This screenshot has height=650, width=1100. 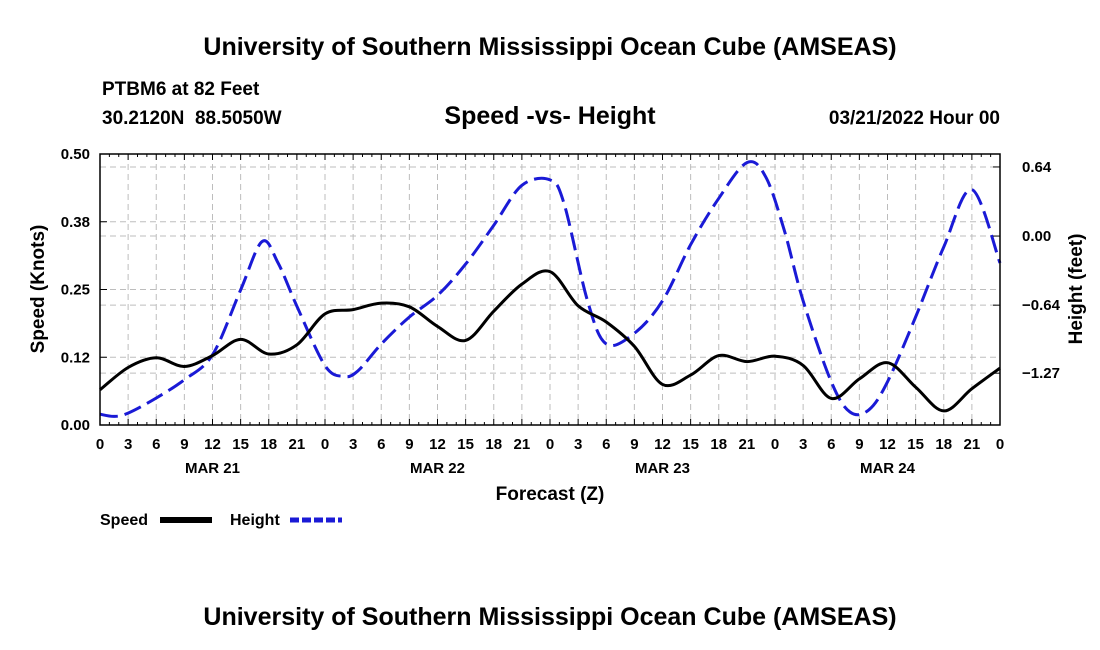 What do you see at coordinates (181, 89) in the screenshot?
I see `station-label: PTBM6 at 82 Feet` at bounding box center [181, 89].